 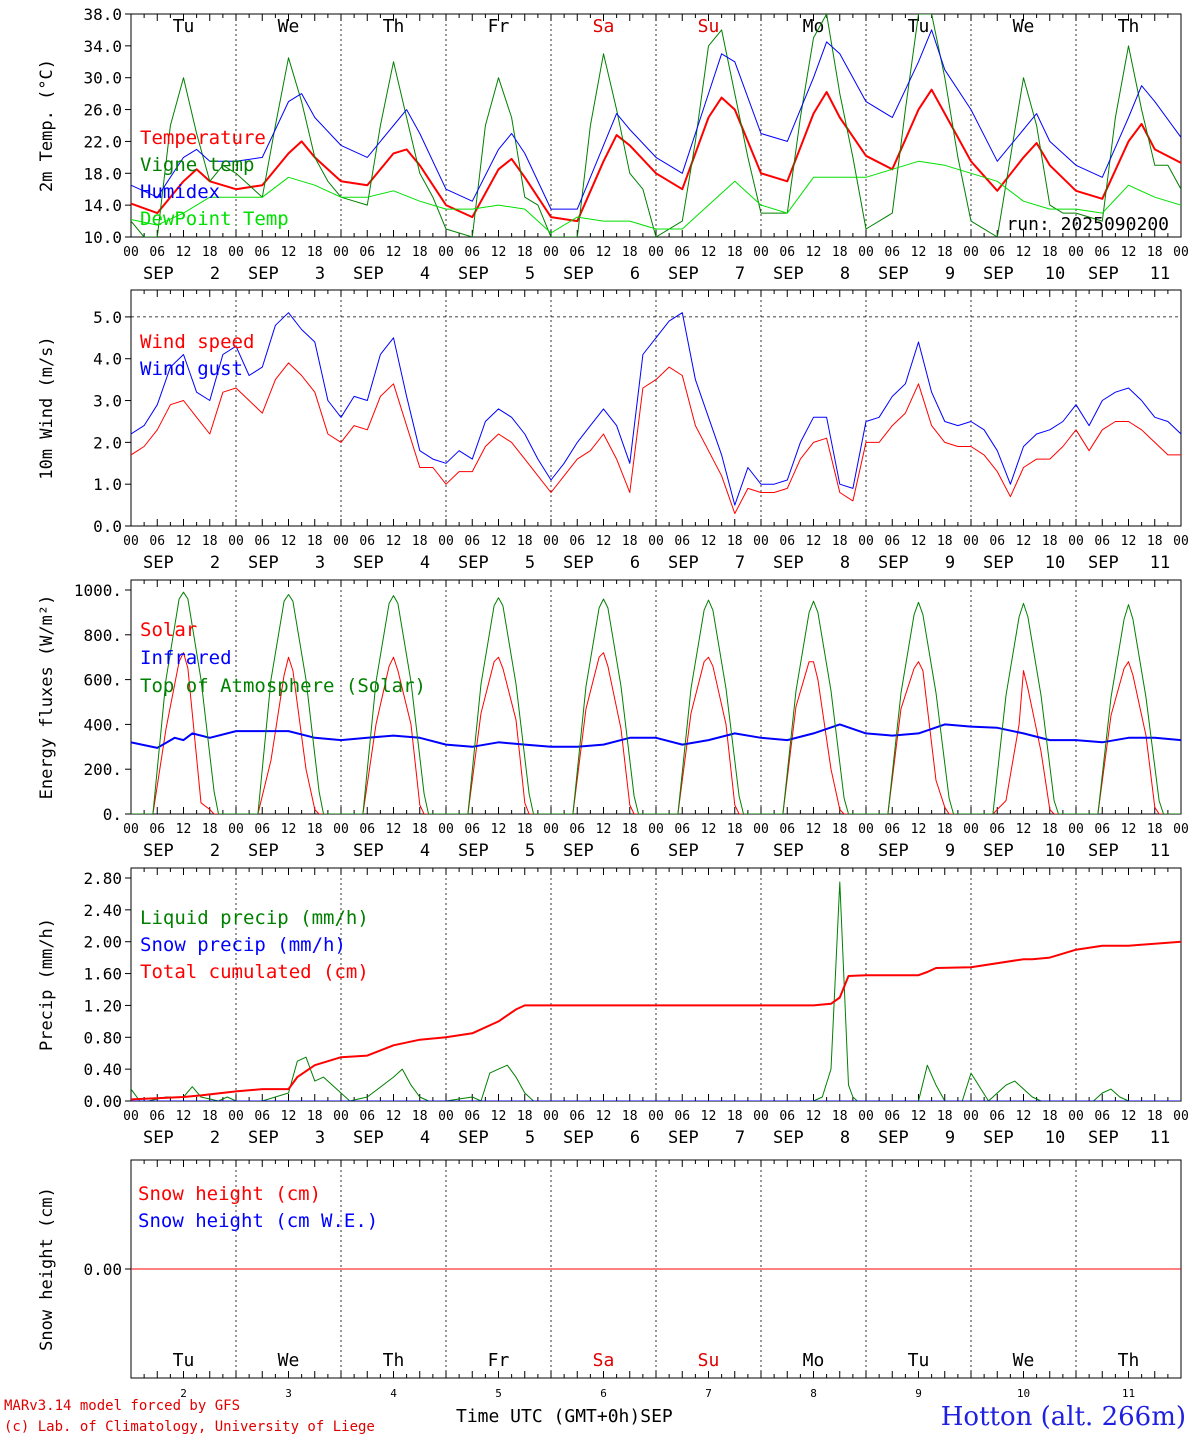 What do you see at coordinates (47, 407) in the screenshot?
I see `wind-ylabel: 10m Wind (m/s)` at bounding box center [47, 407].